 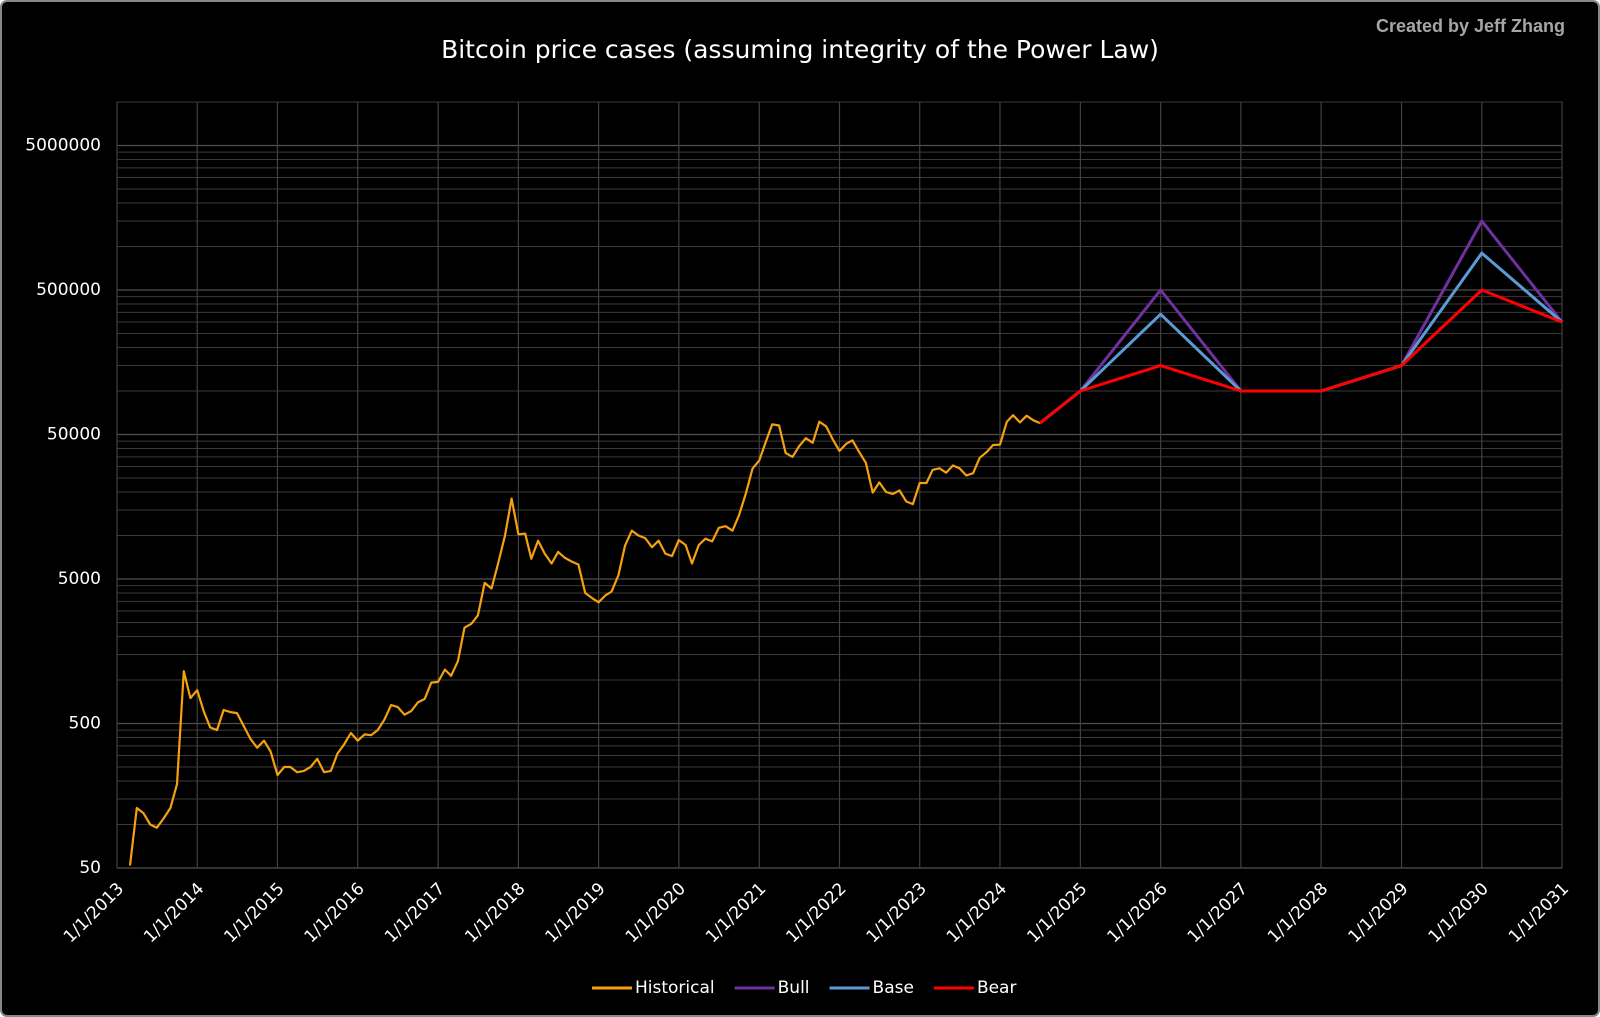 I want to click on legend-label: Historical, so click(x=675, y=988).